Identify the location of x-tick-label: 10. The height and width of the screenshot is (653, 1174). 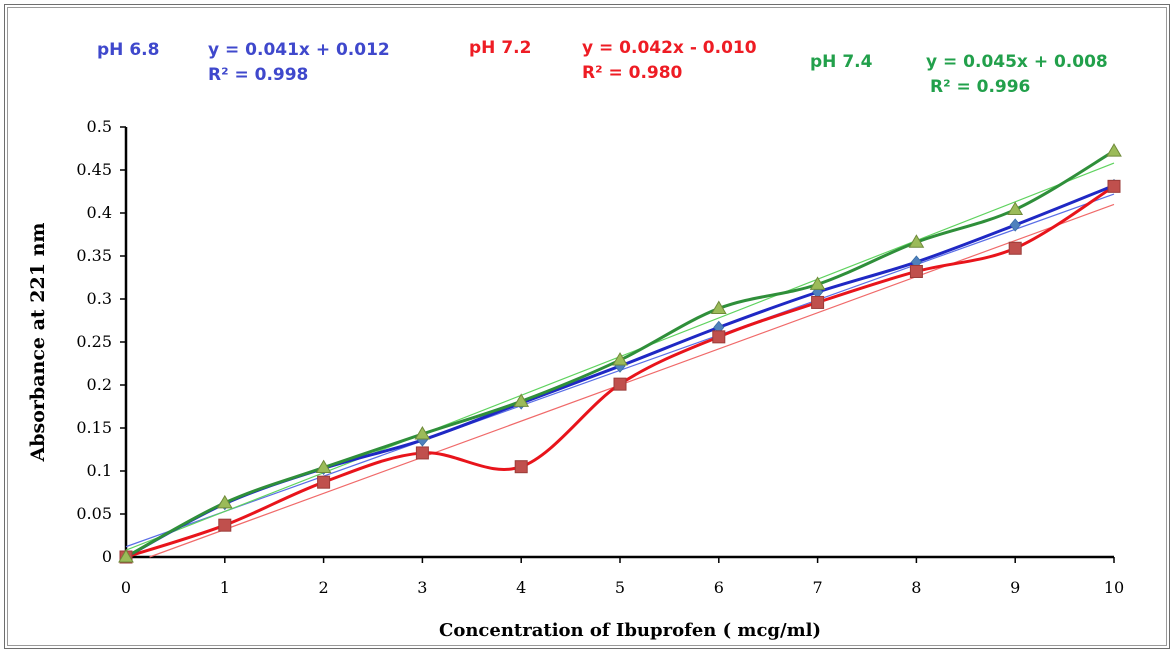
(1114, 587).